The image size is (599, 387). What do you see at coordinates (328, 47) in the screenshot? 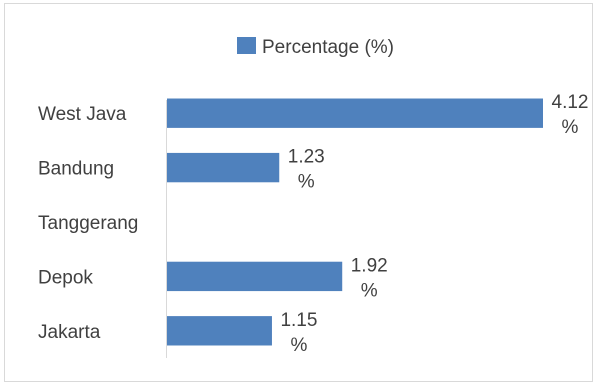
I see `legend-label: Percentage (%)` at bounding box center [328, 47].